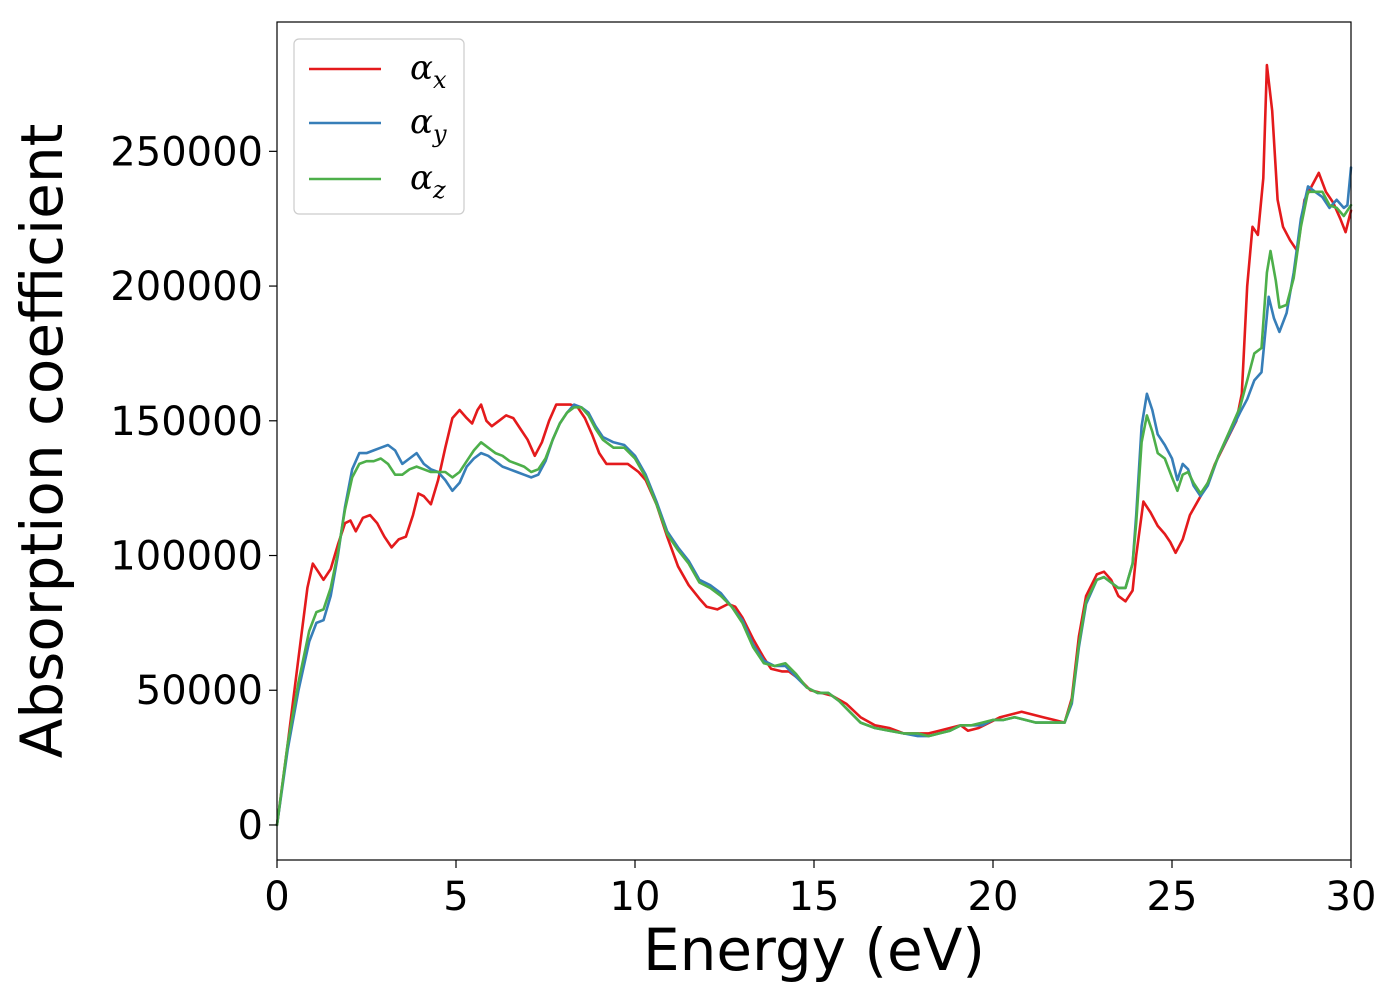 Image resolution: width=1400 pixels, height=1000 pixels. Describe the element at coordinates (455, 897) in the screenshot. I see `x-tick-label: 5` at that location.